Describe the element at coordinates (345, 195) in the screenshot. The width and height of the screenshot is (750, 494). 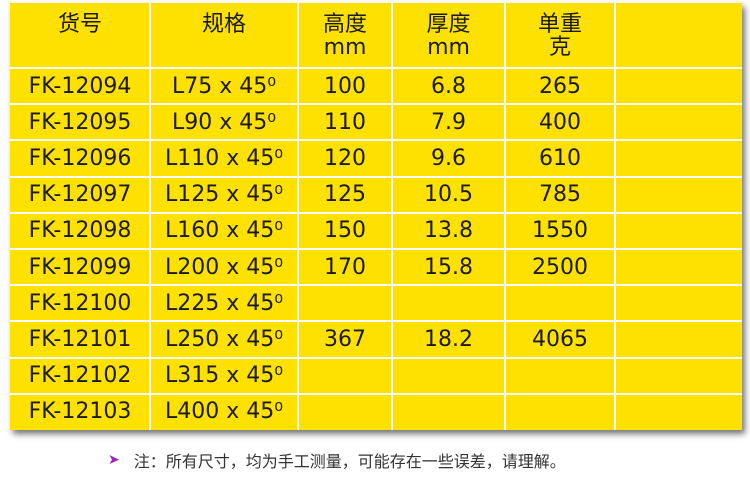
I see `table-cell: 125` at that location.